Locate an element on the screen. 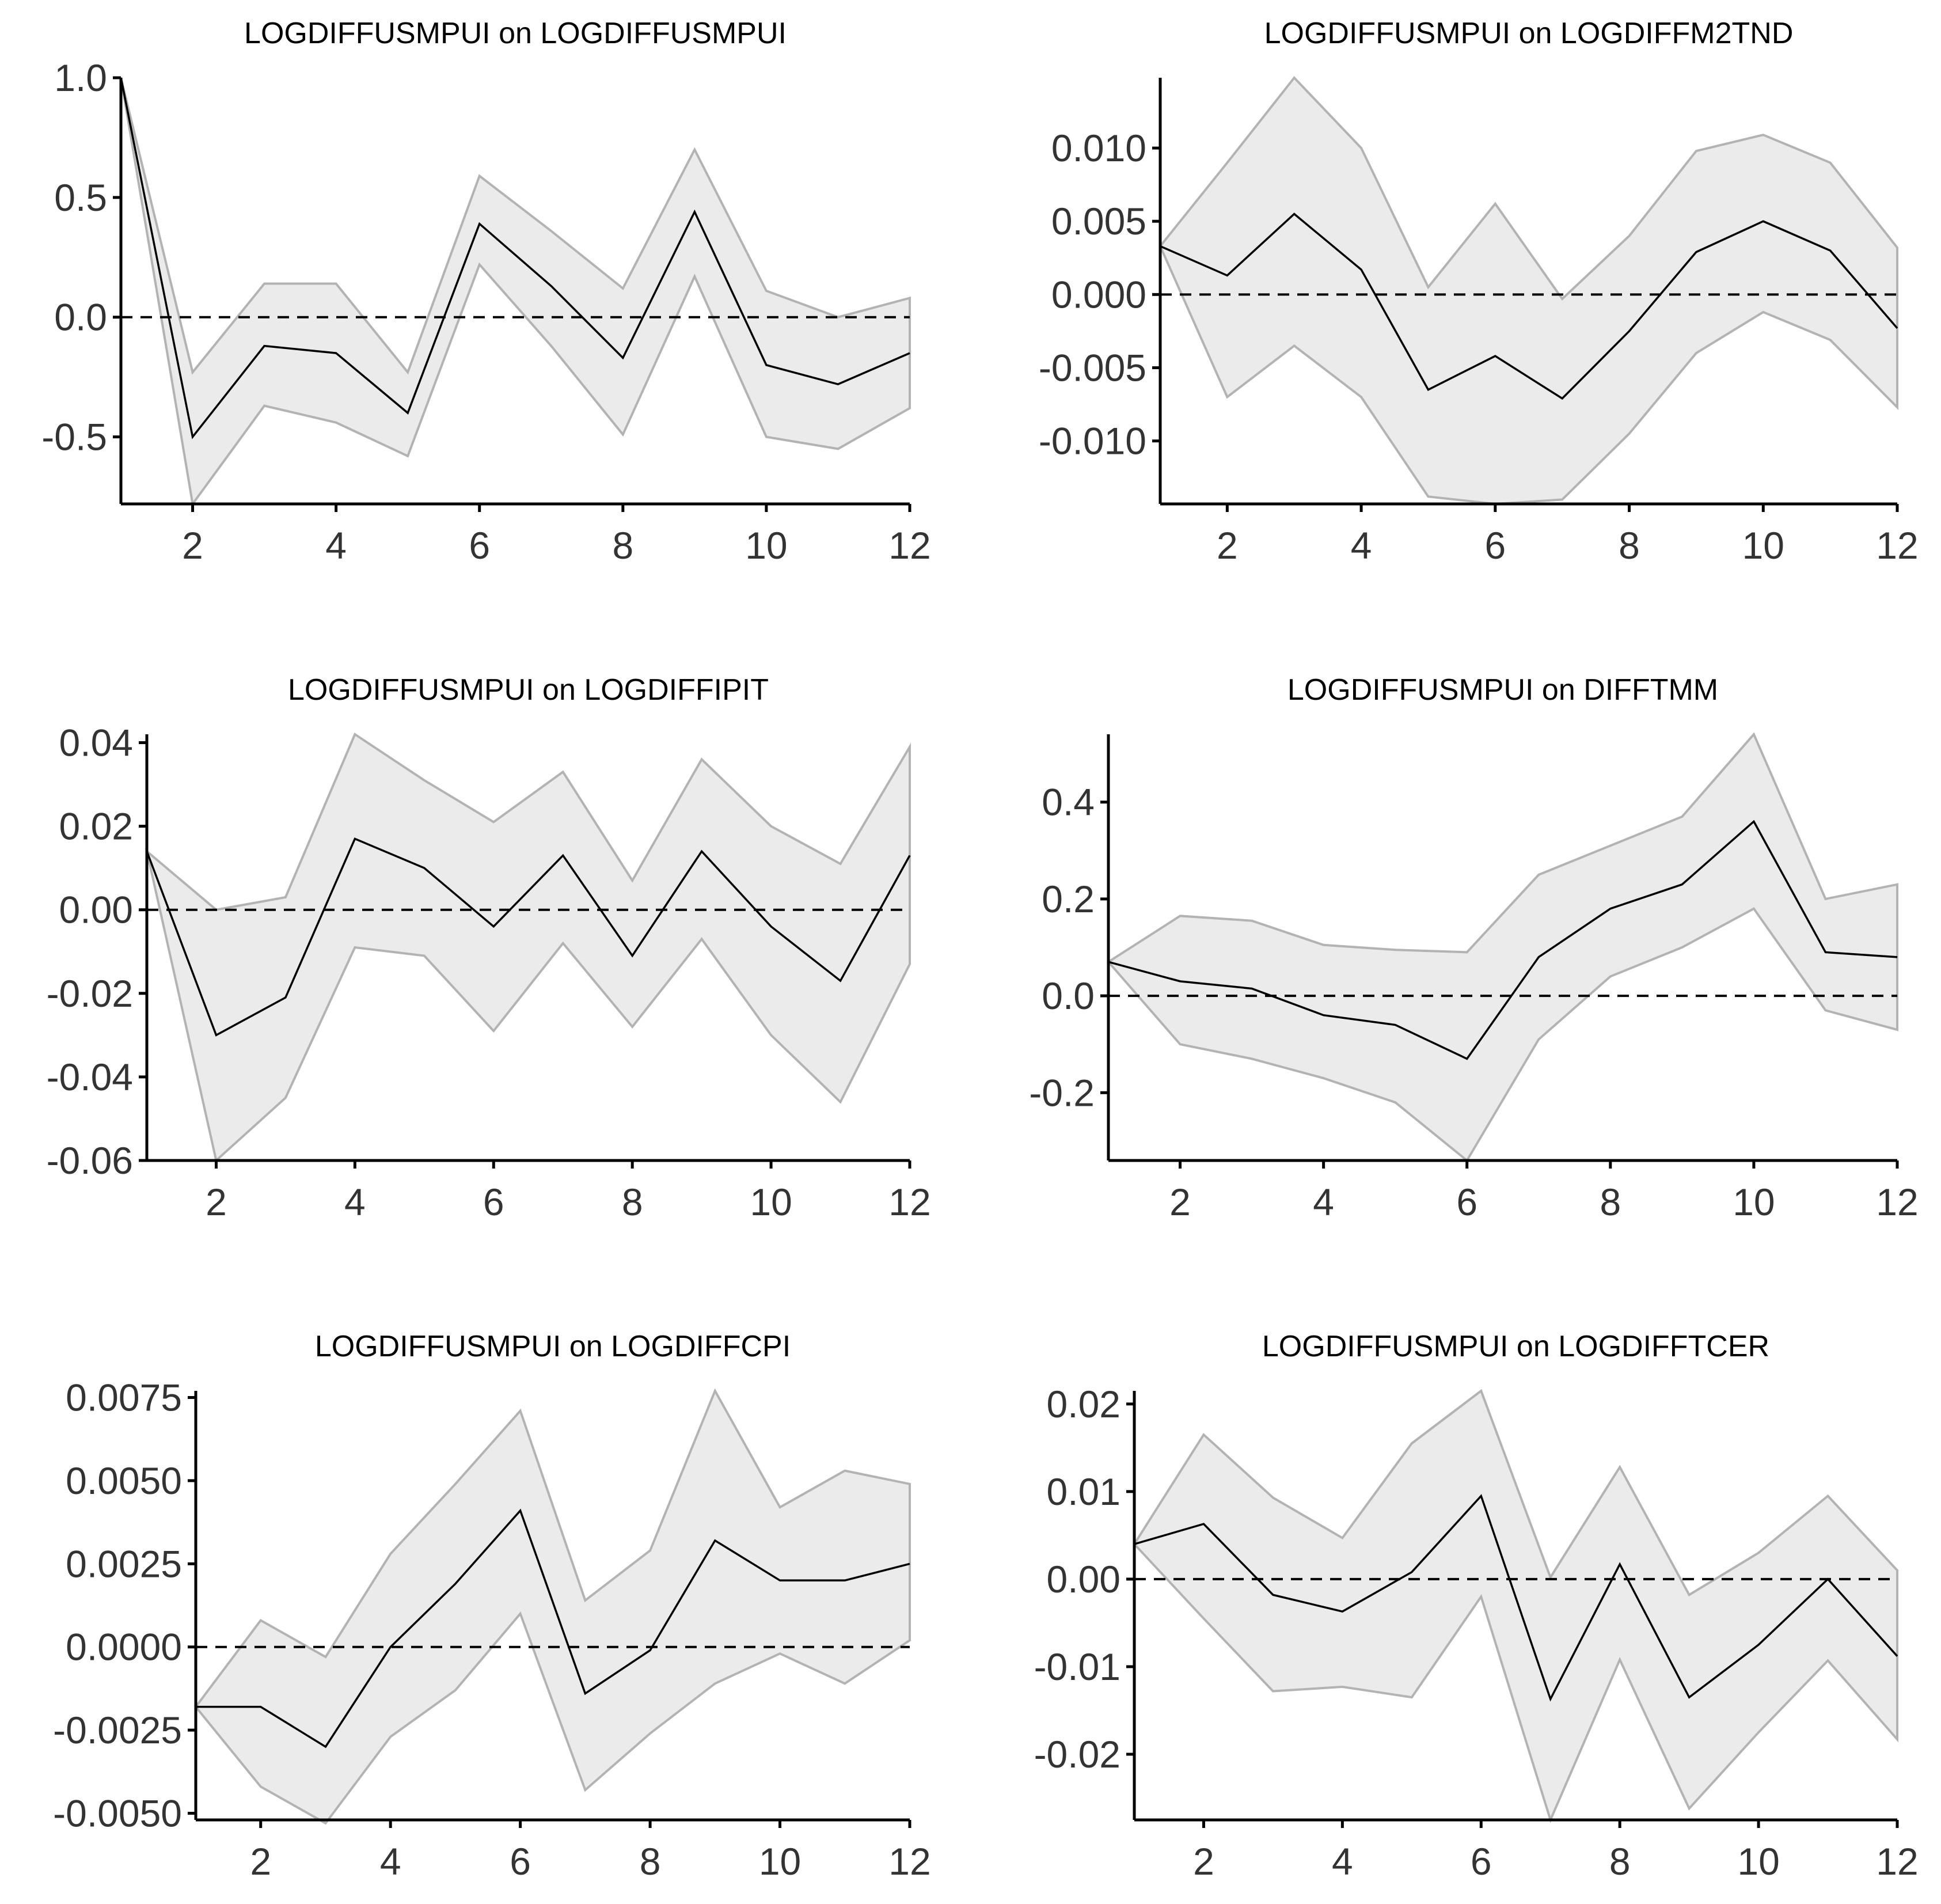 This screenshot has height=1904, width=1941. y-tick-label: -0.0025 is located at coordinates (117, 1730).